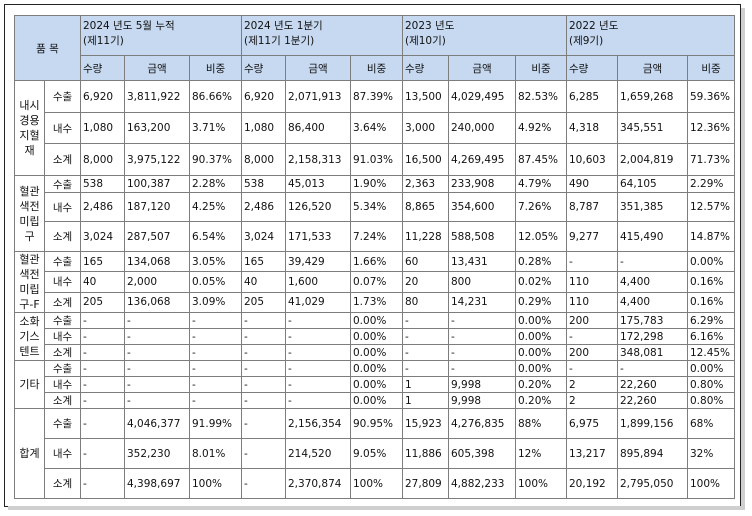 This screenshot has height=516, width=752. Describe the element at coordinates (711, 236) in the screenshot. I see `table-cell: 14.87%` at that location.